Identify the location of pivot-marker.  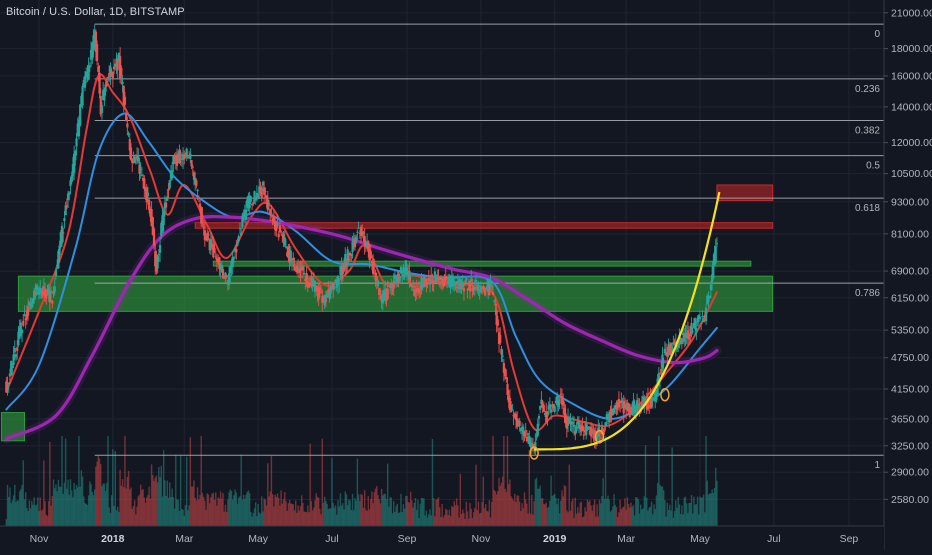
(599, 436).